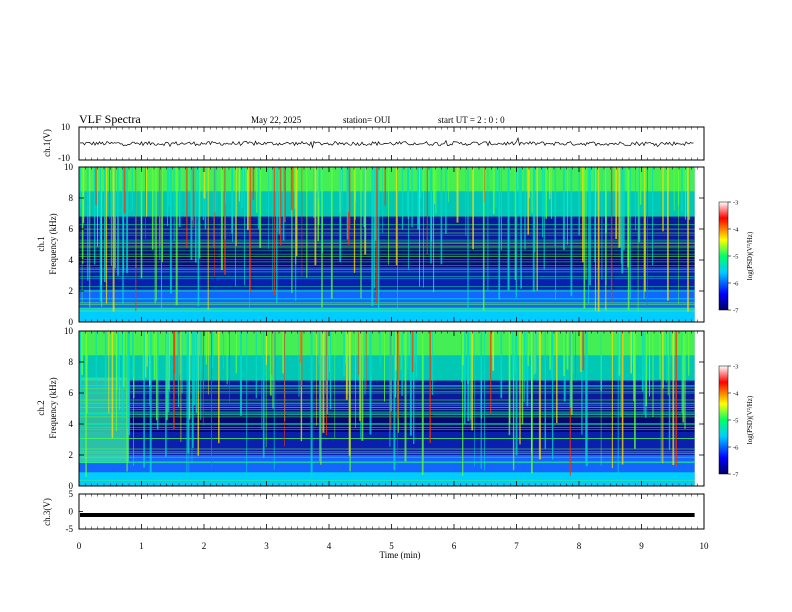 This screenshot has height=612, width=792. I want to click on station-label: station= OUI, so click(366, 120).